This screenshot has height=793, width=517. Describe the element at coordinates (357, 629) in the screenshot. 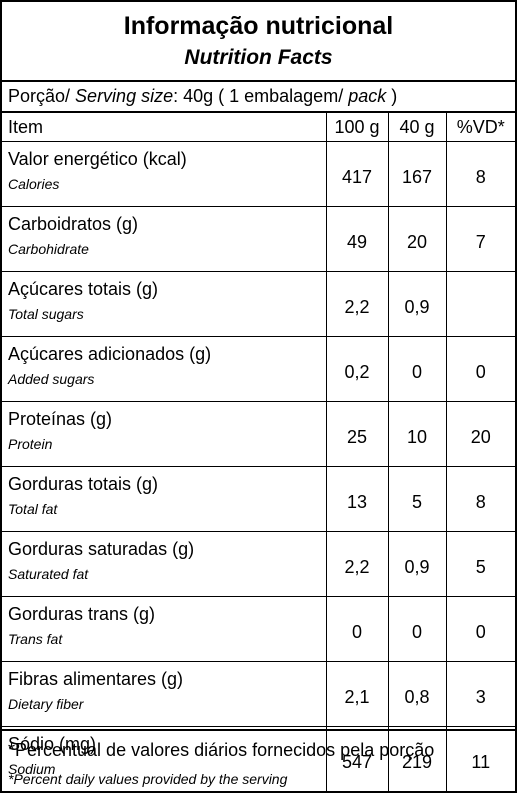

I see `value-per-100g: 0` at that location.